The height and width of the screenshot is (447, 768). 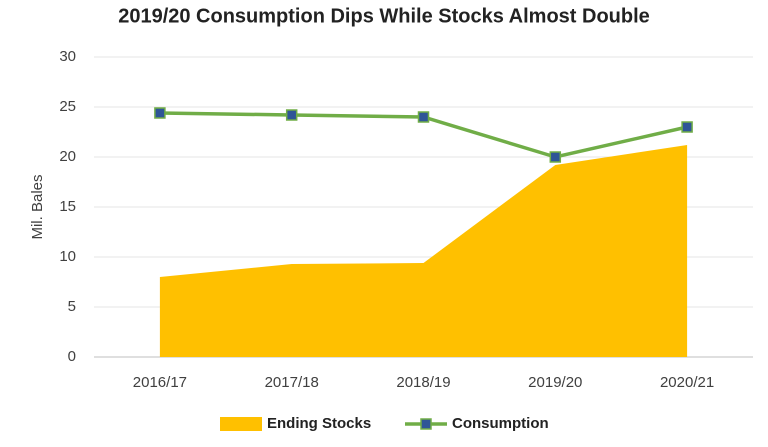 I want to click on y-tick-label: 20, so click(x=67, y=156).